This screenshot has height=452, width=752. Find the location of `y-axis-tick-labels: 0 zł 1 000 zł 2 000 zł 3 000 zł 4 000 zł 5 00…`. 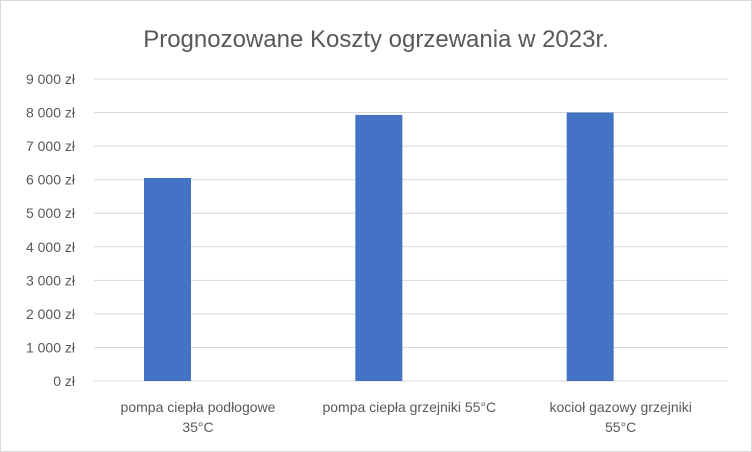

y-axis-tick-labels: 0 zł 1 000 zł 2 000 zł 3 000 zł 4 000 zł 5 00… is located at coordinates (51, 230).